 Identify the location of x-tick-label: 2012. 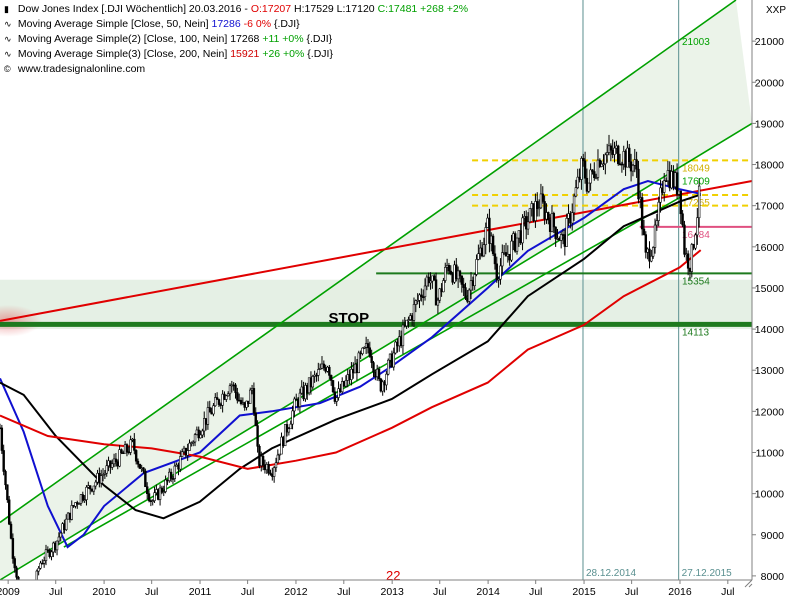
(296, 592).